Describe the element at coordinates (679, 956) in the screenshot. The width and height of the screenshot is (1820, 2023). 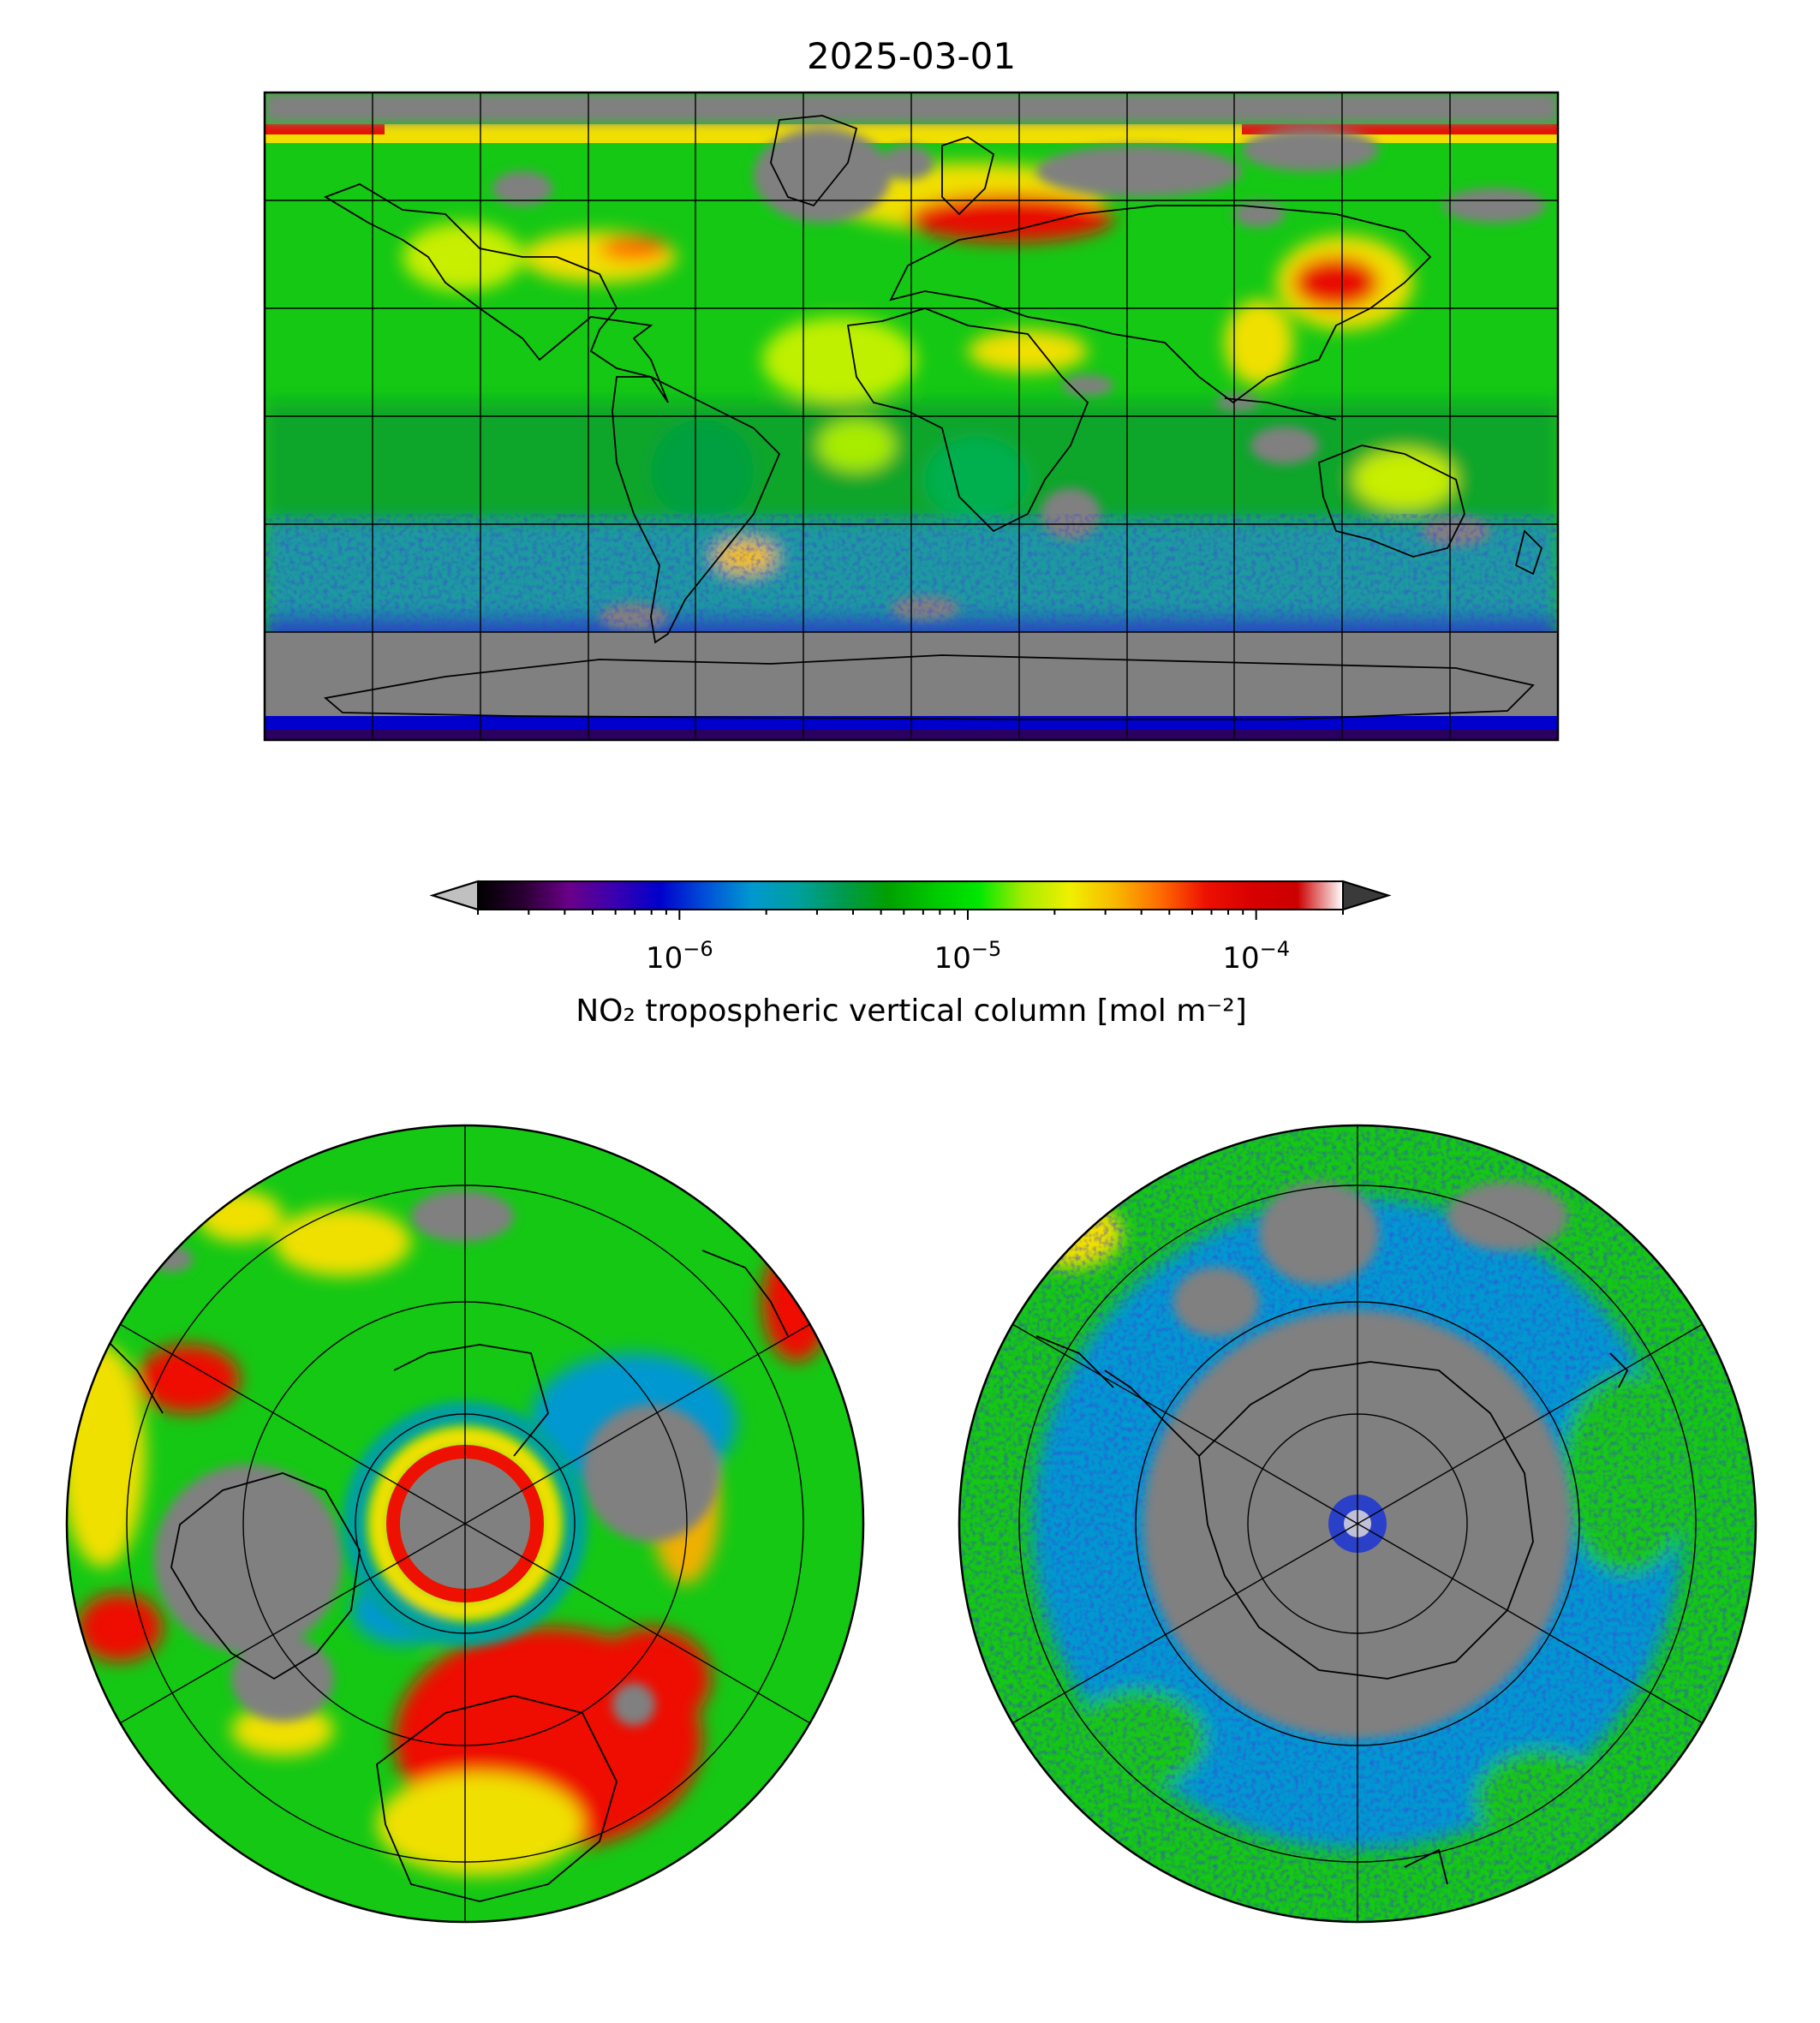
I see `colorbar-tick-label: 10⁻⁶` at that location.